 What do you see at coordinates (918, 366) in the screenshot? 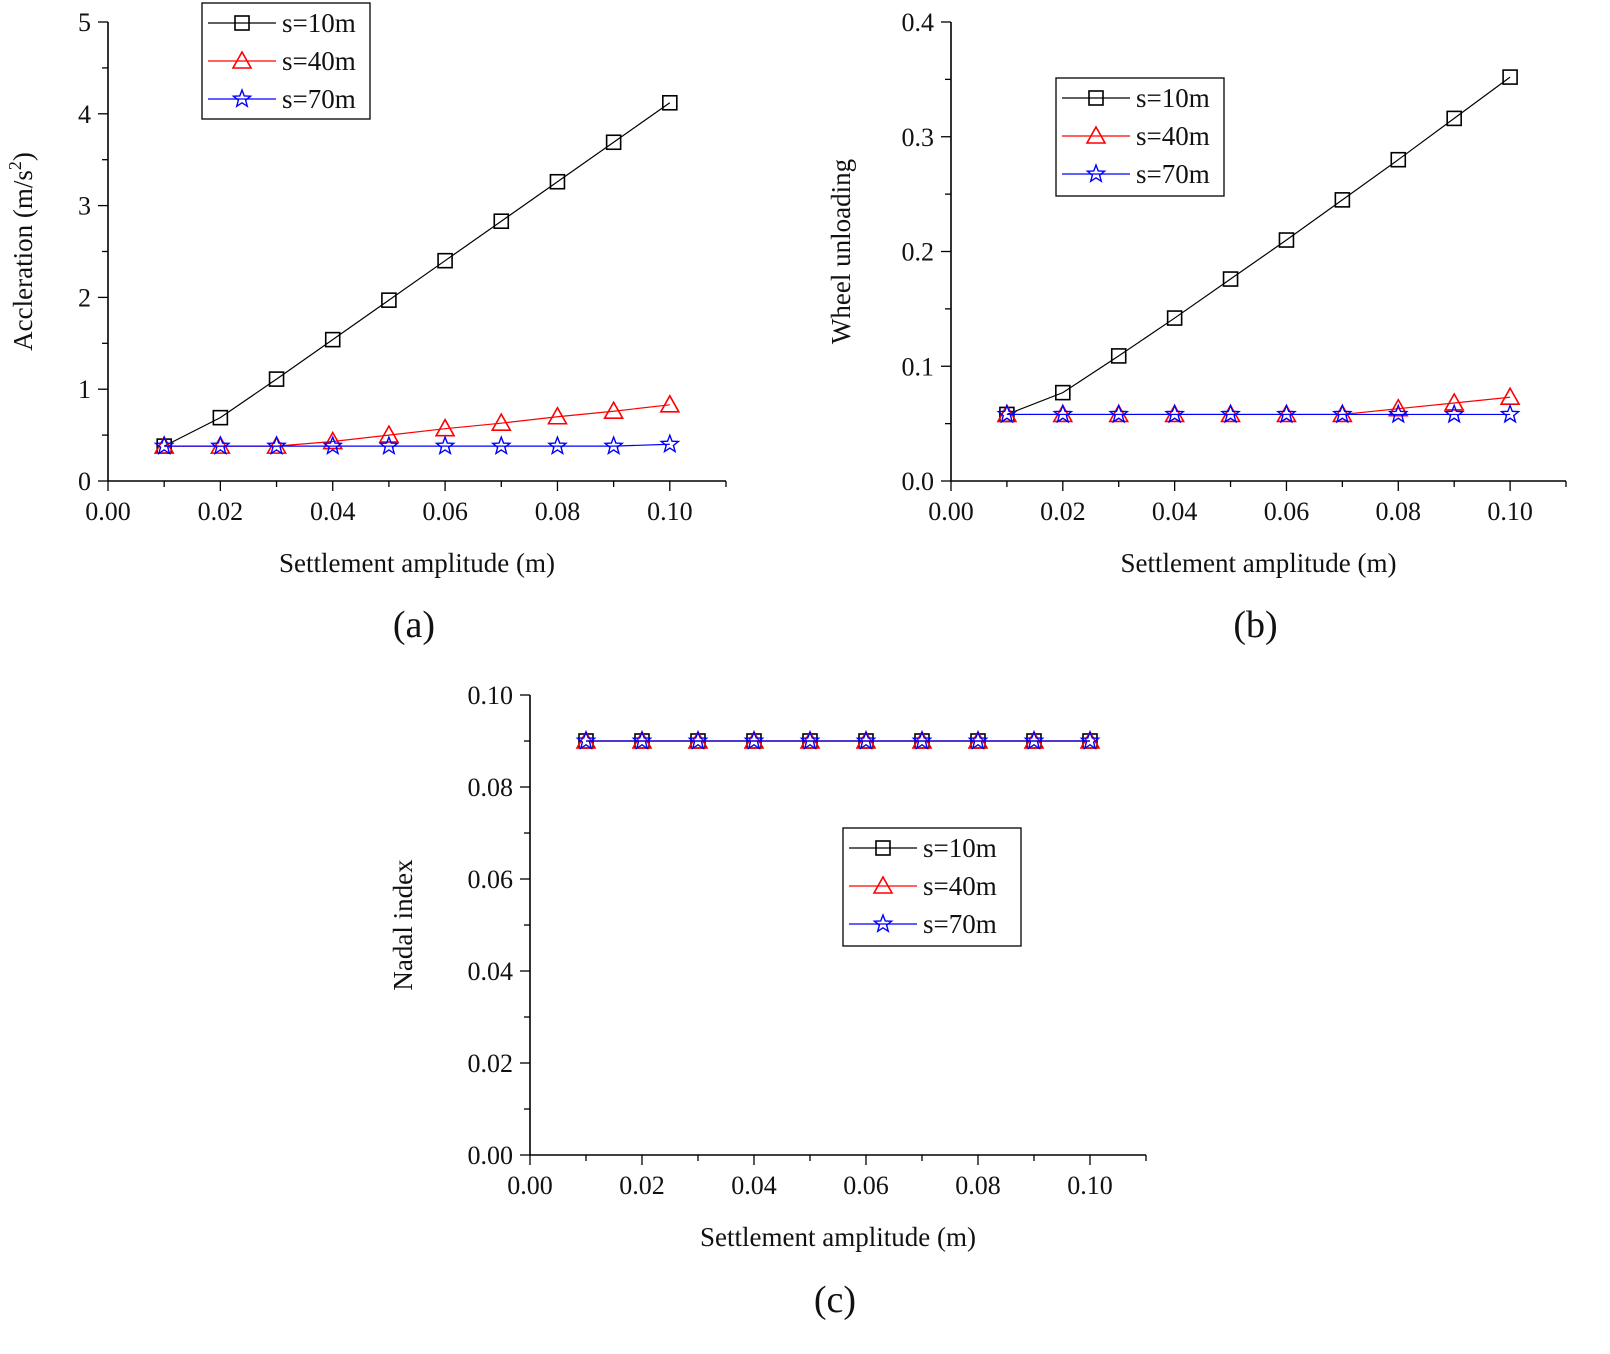
I see `y-tick-label: 0.1` at bounding box center [918, 366].